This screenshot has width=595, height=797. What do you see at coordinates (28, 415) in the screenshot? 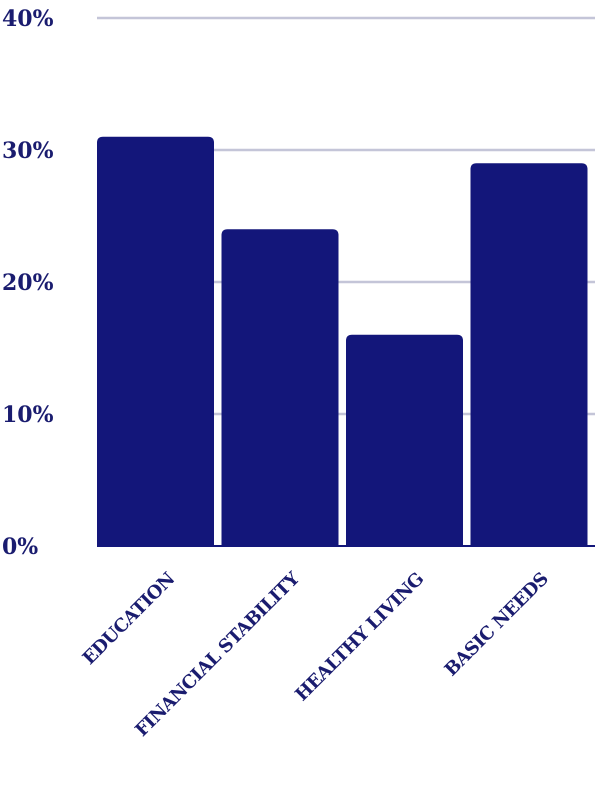
I see `y-tick-label: 10%` at bounding box center [28, 415].